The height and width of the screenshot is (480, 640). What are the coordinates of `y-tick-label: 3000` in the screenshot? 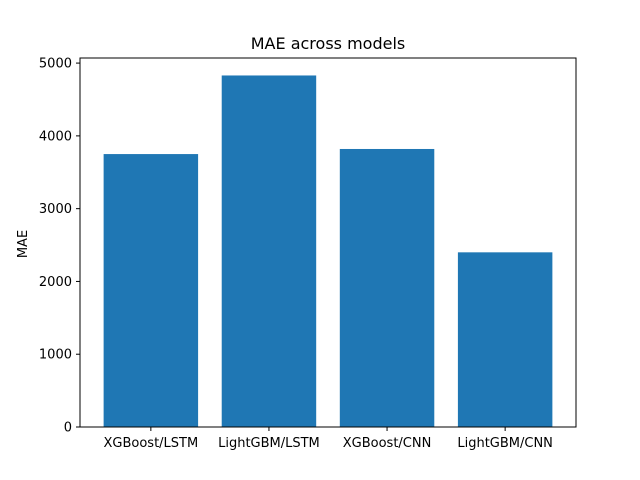 It's located at (55, 209).